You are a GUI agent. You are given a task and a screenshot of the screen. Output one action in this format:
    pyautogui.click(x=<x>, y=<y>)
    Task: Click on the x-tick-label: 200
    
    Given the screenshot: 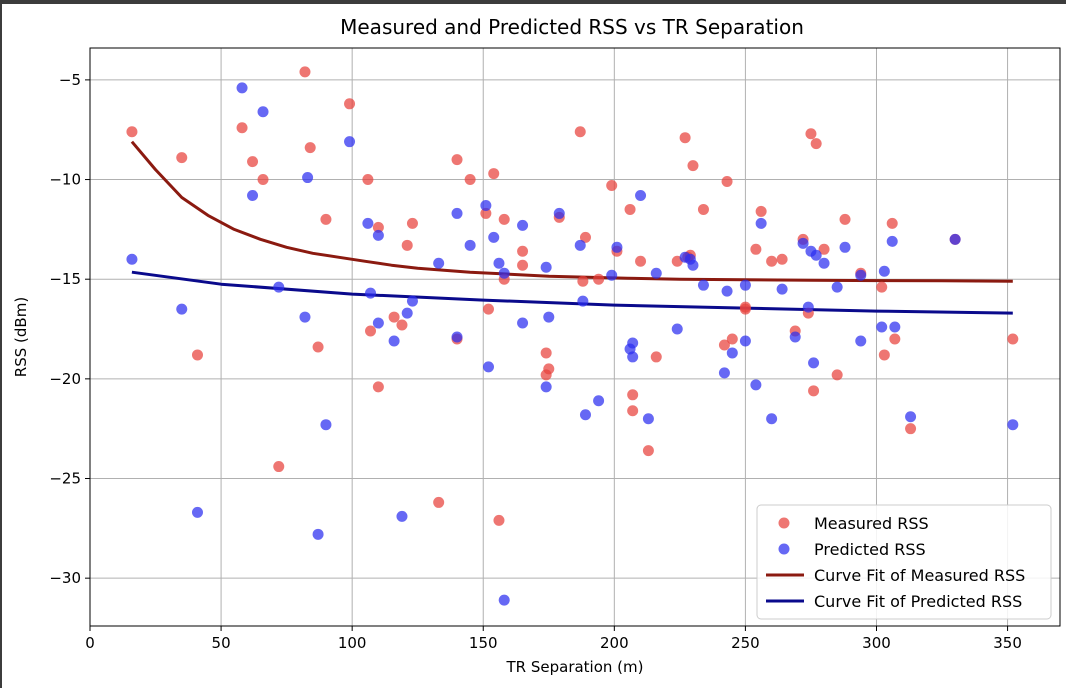 What is the action you would take?
    pyautogui.click(x=614, y=643)
    